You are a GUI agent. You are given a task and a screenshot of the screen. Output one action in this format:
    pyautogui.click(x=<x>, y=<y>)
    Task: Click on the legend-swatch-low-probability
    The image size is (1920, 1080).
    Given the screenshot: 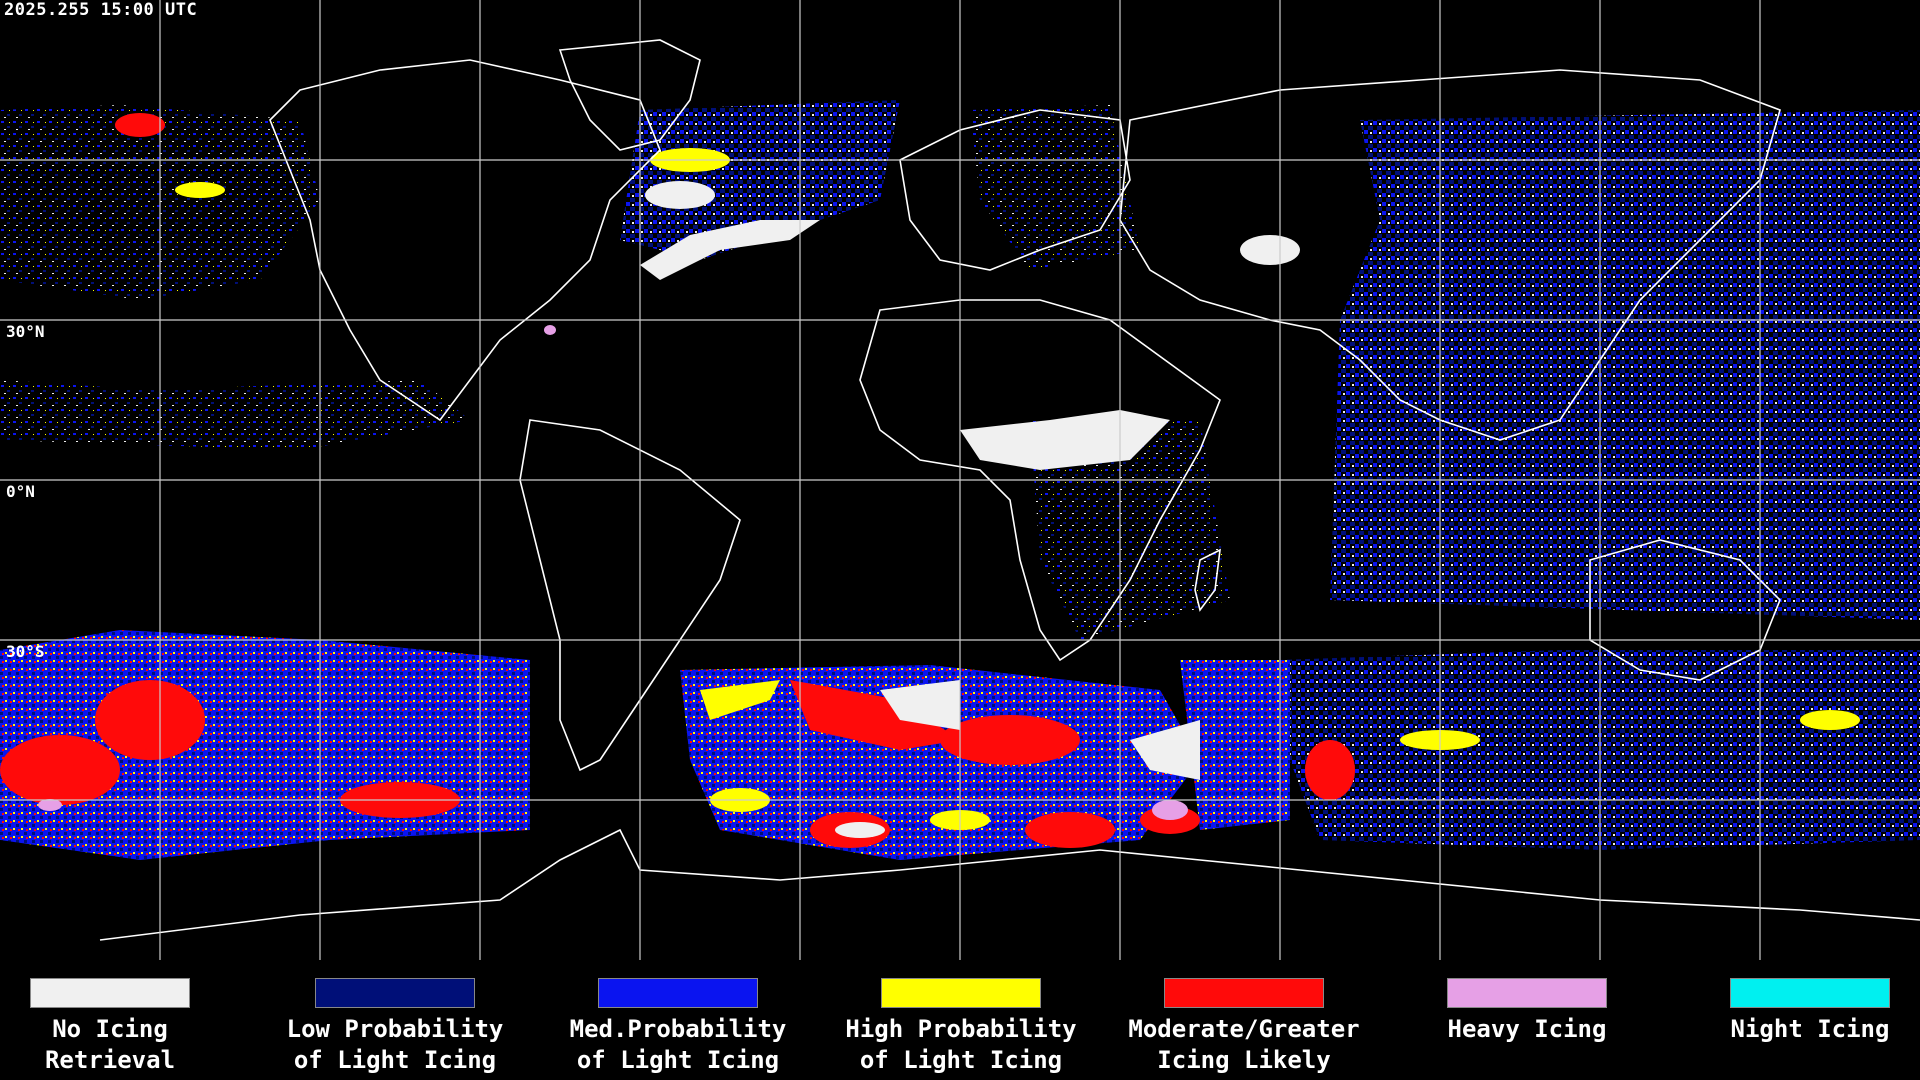 What is the action you would take?
    pyautogui.click(x=395, y=993)
    